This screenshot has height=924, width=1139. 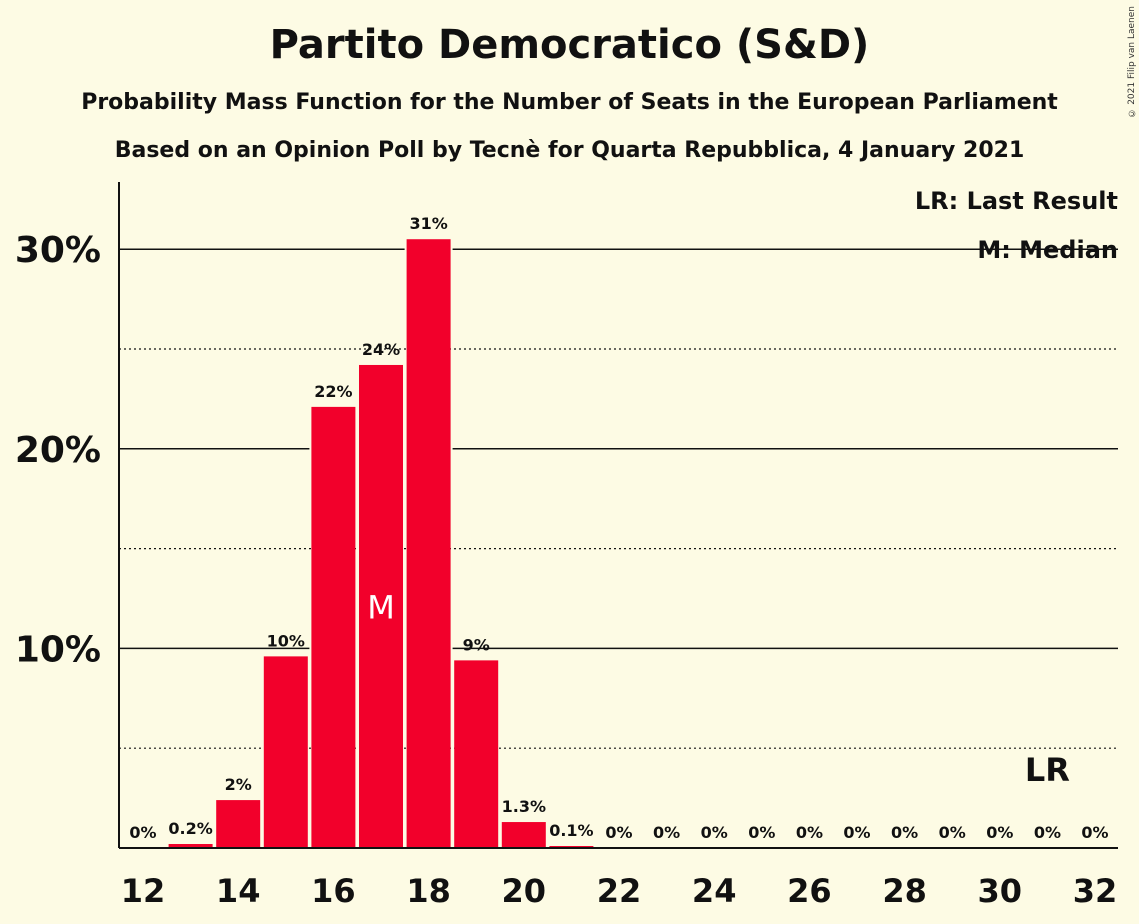 What do you see at coordinates (58, 649) in the screenshot?
I see `y-tick-label: 10%` at bounding box center [58, 649].